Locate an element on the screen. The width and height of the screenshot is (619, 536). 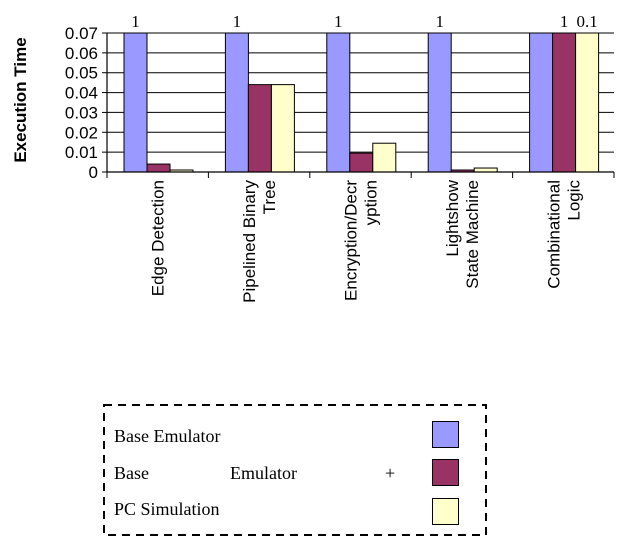
category-label: State Machine is located at coordinates (472, 234).